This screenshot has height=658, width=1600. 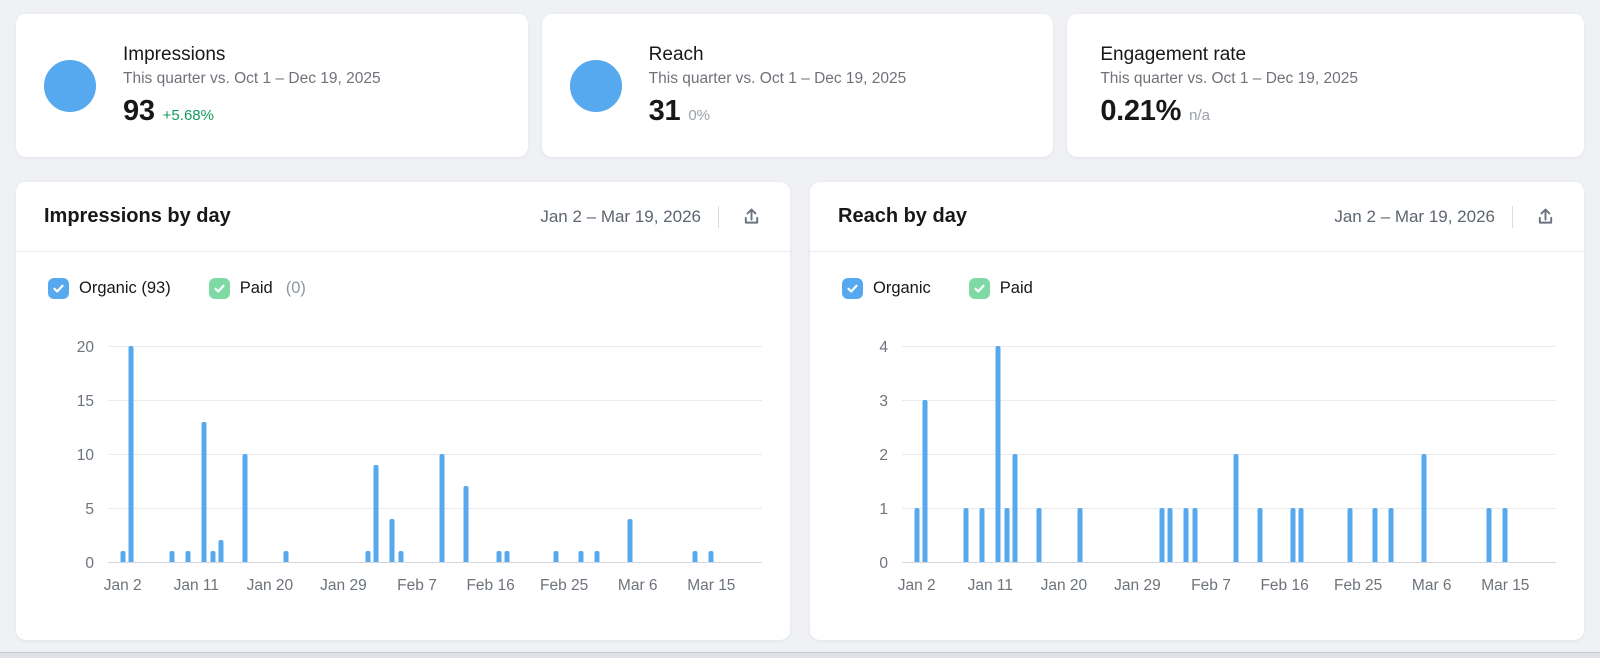 I want to click on engagement-rate-value: 0.21%, so click(x=1141, y=110).